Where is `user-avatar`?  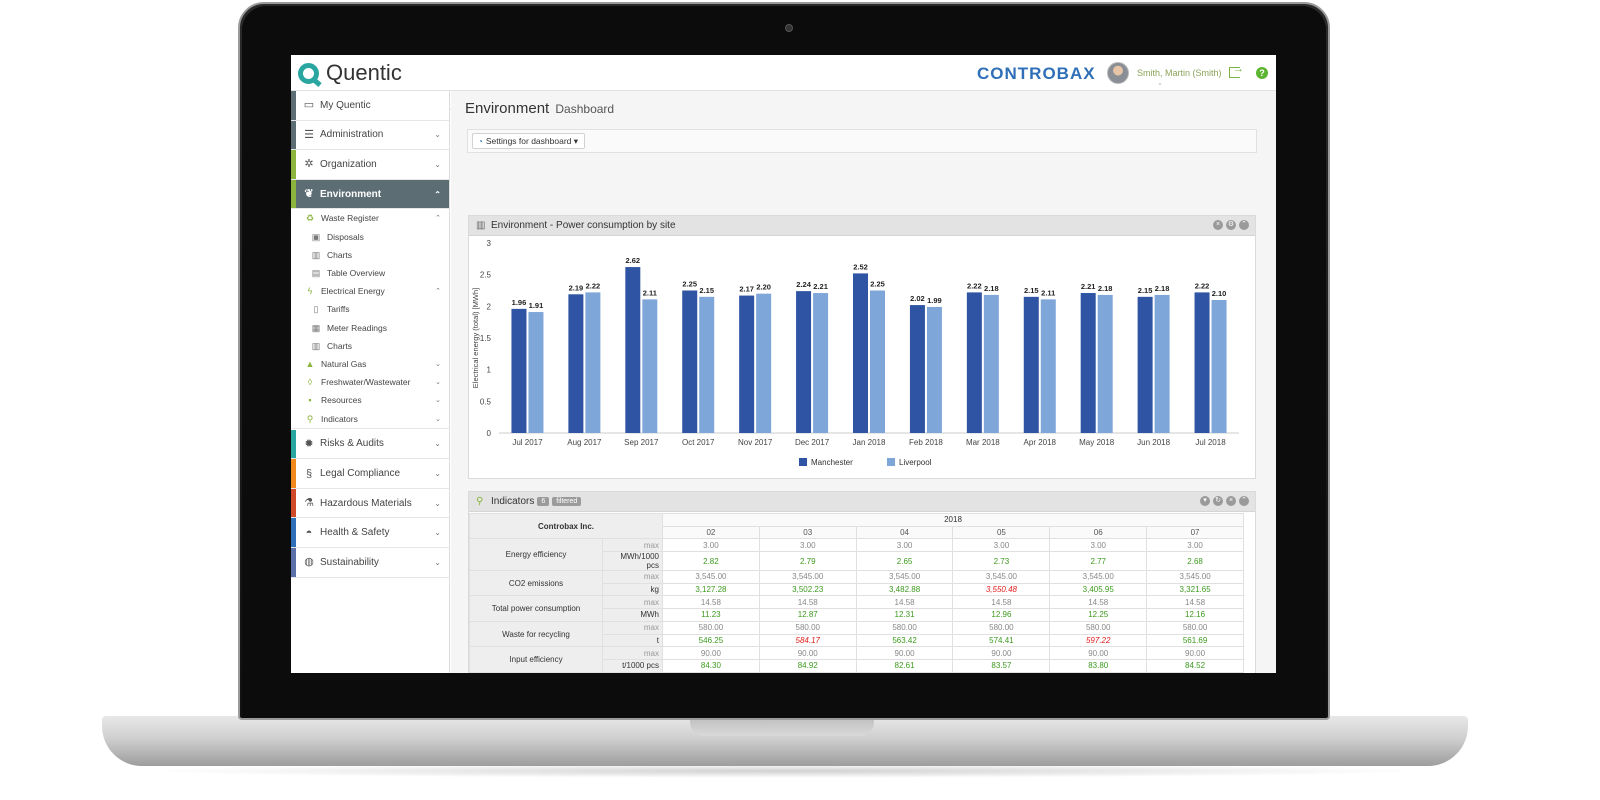
user-avatar is located at coordinates (1118, 73).